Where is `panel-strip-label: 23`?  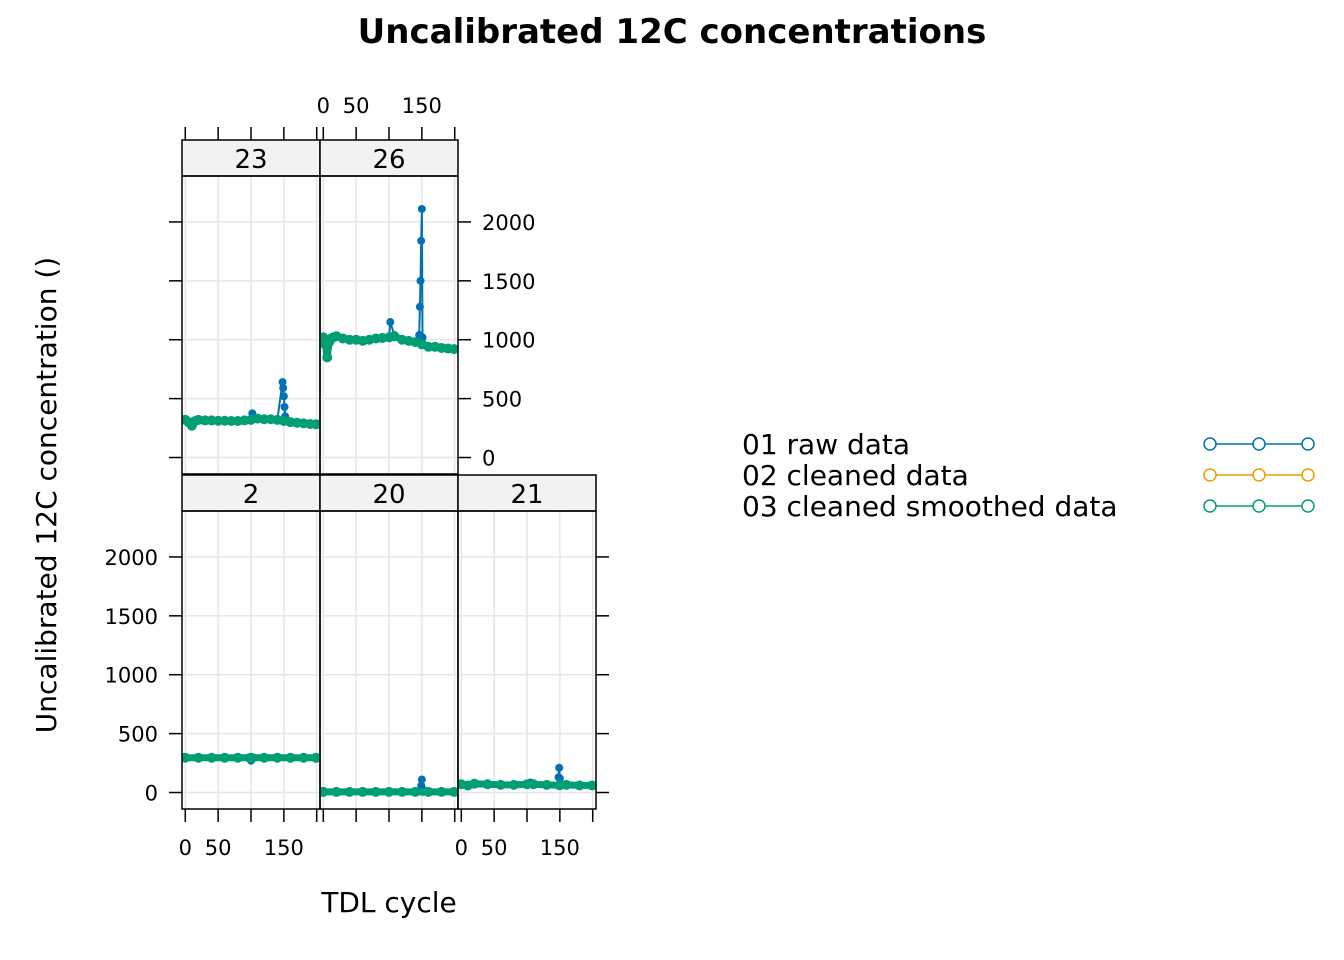 panel-strip-label: 23 is located at coordinates (250, 160).